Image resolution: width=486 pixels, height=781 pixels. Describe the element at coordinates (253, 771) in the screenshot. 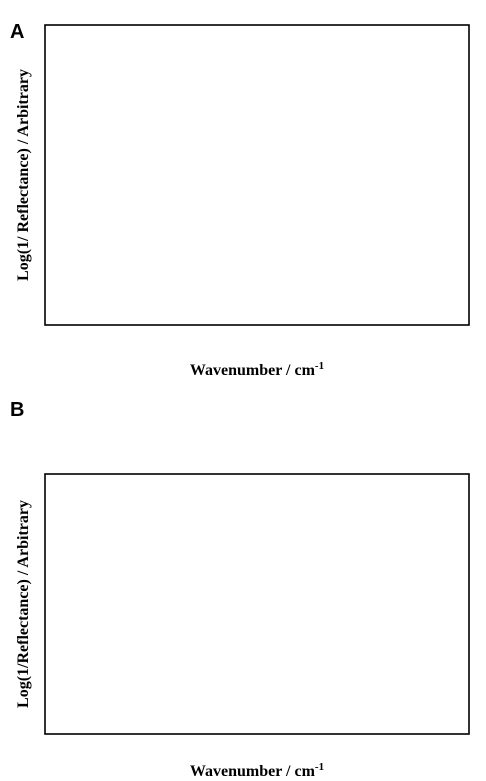

I see `panel-b-x-axis-title-main: Wavenumber / cm` at that location.